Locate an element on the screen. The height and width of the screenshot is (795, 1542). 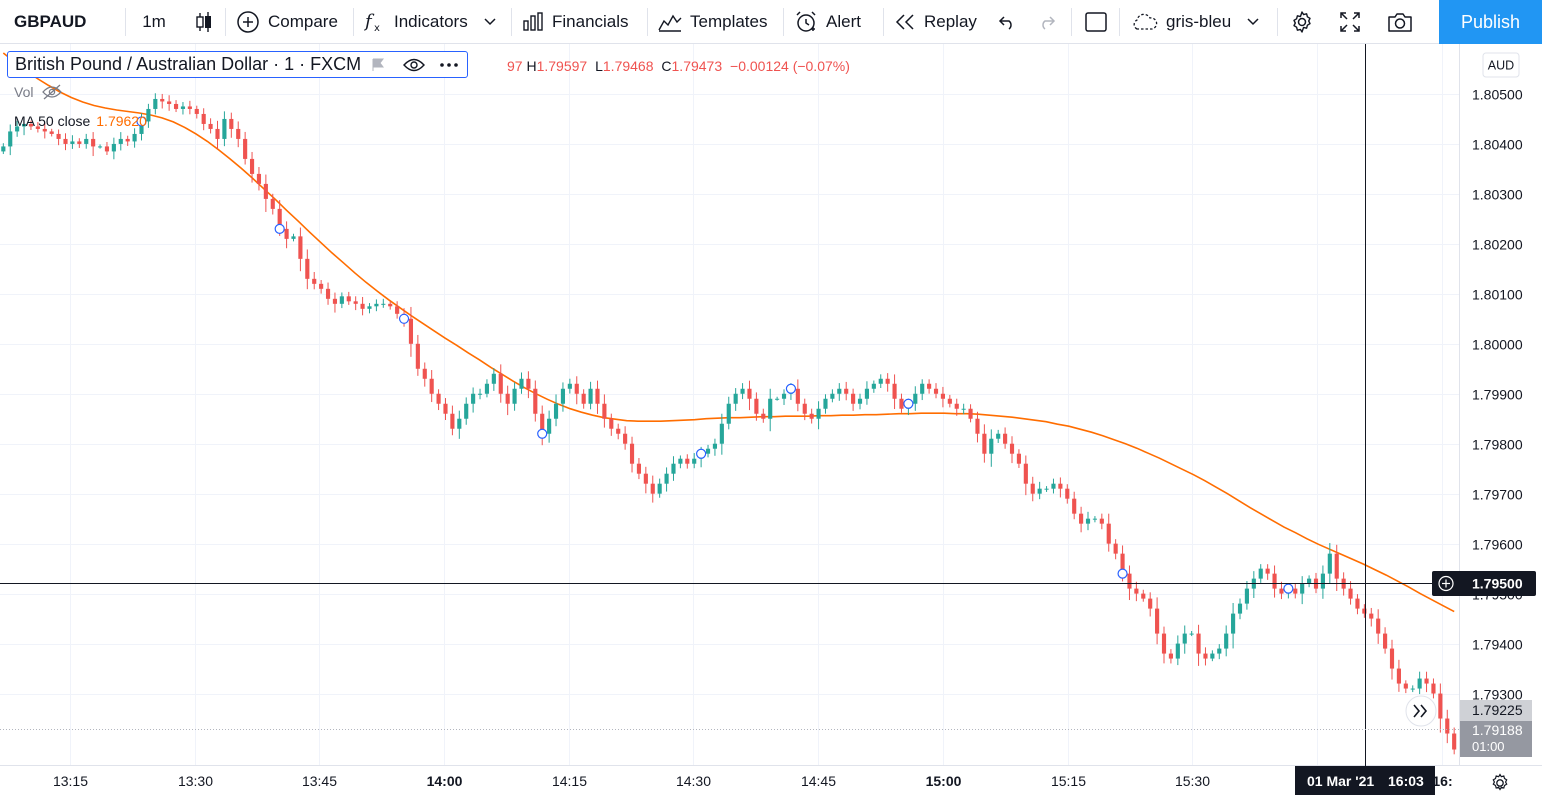
ma-value: 1.79620 is located at coordinates (121, 121).